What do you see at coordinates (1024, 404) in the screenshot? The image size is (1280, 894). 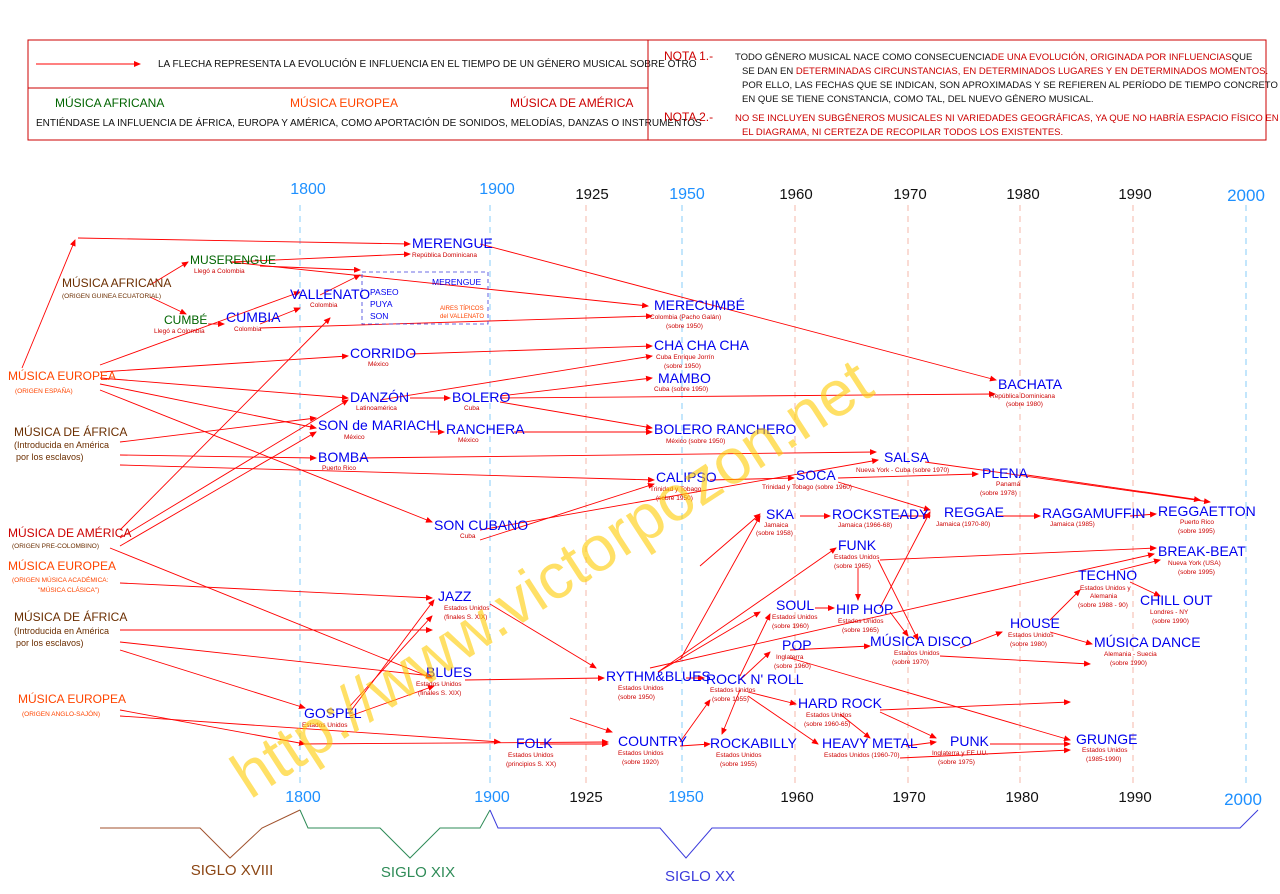 I see `genre-bachata-sub2: (sobre 1980)` at bounding box center [1024, 404].